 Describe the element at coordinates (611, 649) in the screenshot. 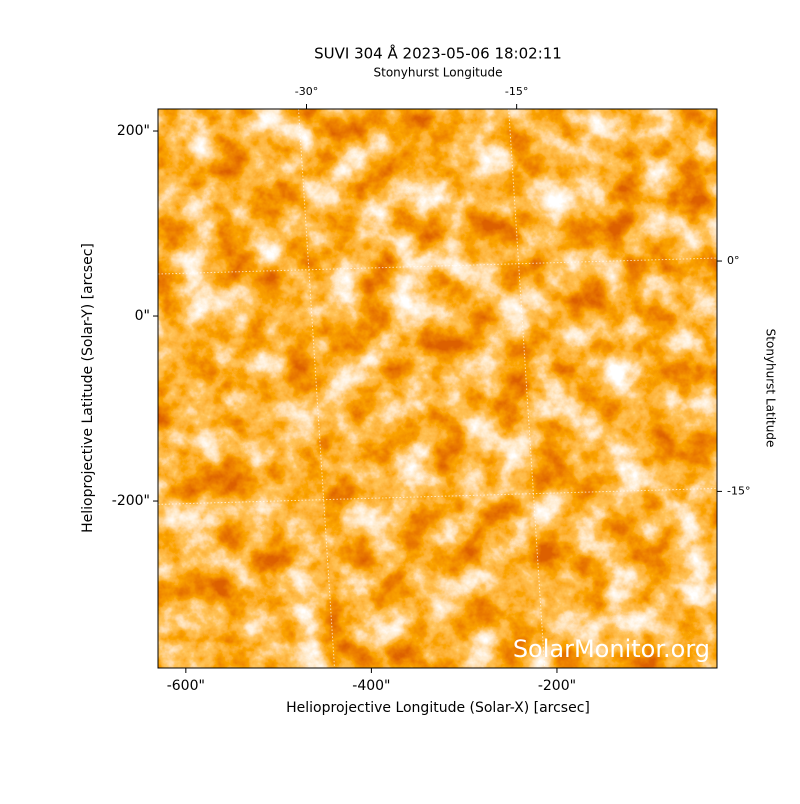

I see `watermark: SolarMonitor.org` at that location.